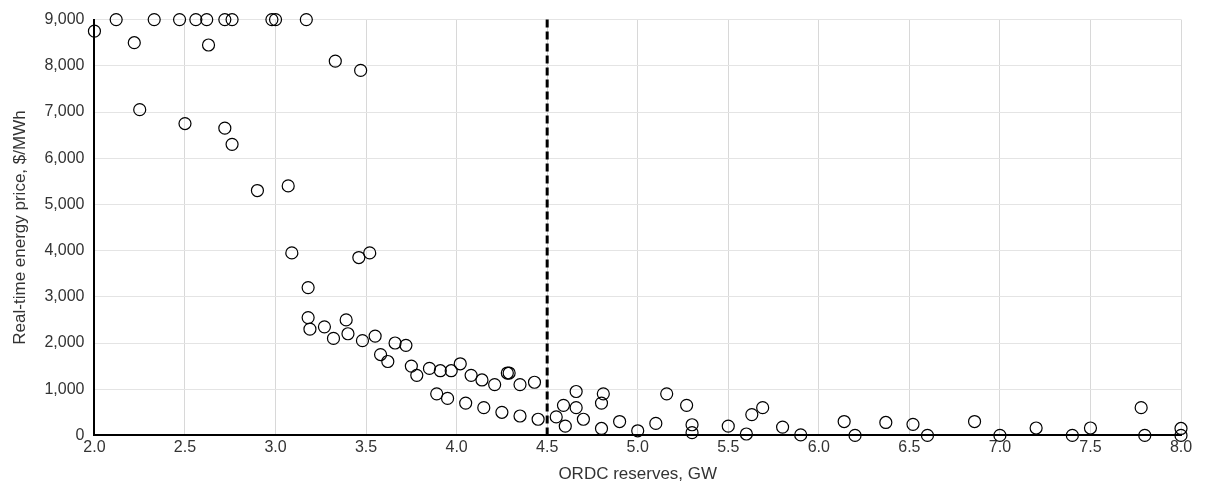 This screenshot has height=493, width=1207. What do you see at coordinates (64, 250) in the screenshot?
I see `y-tick-label: 4,000` at bounding box center [64, 250].